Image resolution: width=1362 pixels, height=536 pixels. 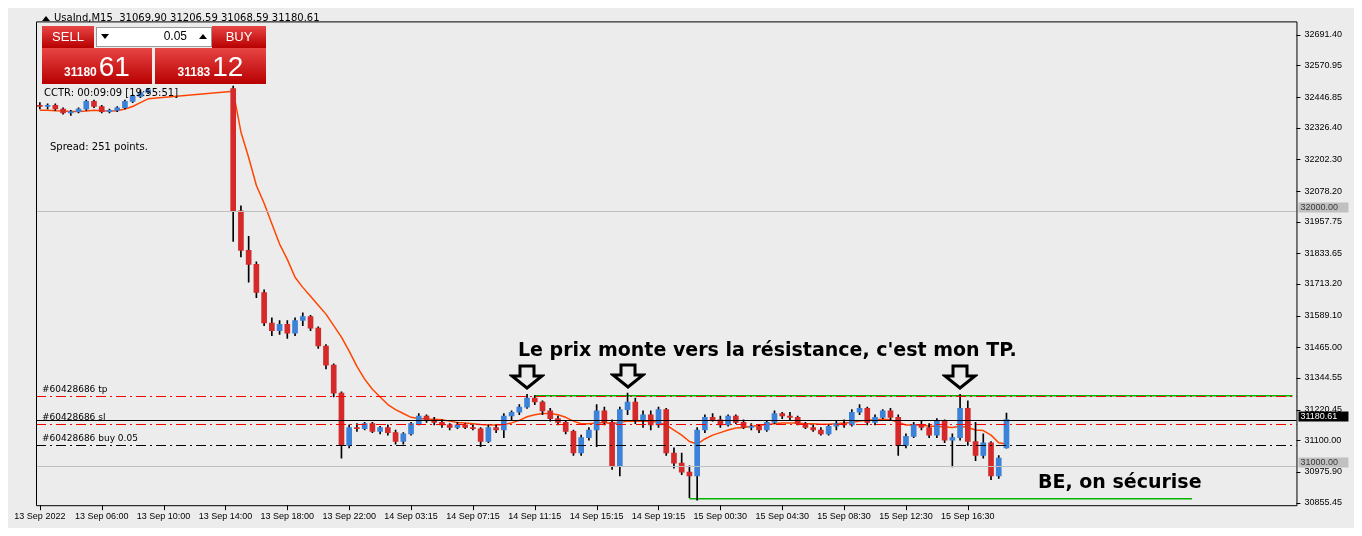 I want to click on x-tick-label: 14 Sep 07:15, so click(x=473, y=516).